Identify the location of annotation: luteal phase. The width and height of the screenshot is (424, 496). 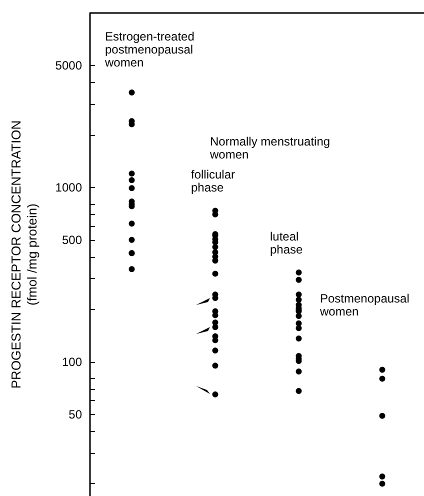
(287, 243).